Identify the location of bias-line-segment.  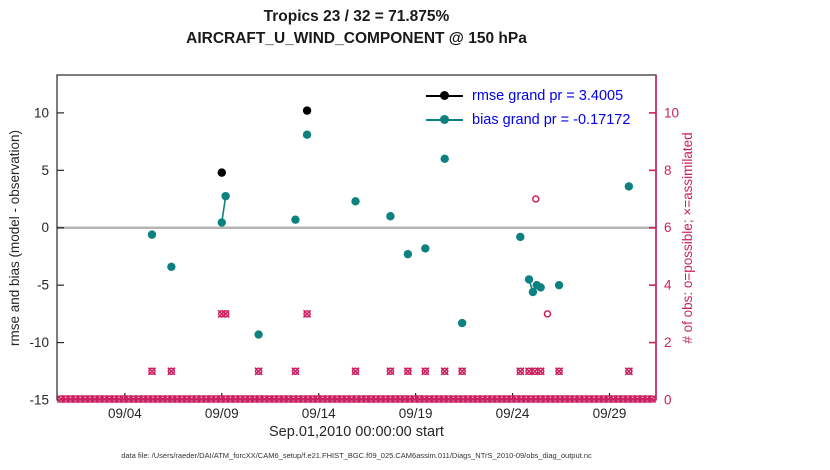
(223, 209).